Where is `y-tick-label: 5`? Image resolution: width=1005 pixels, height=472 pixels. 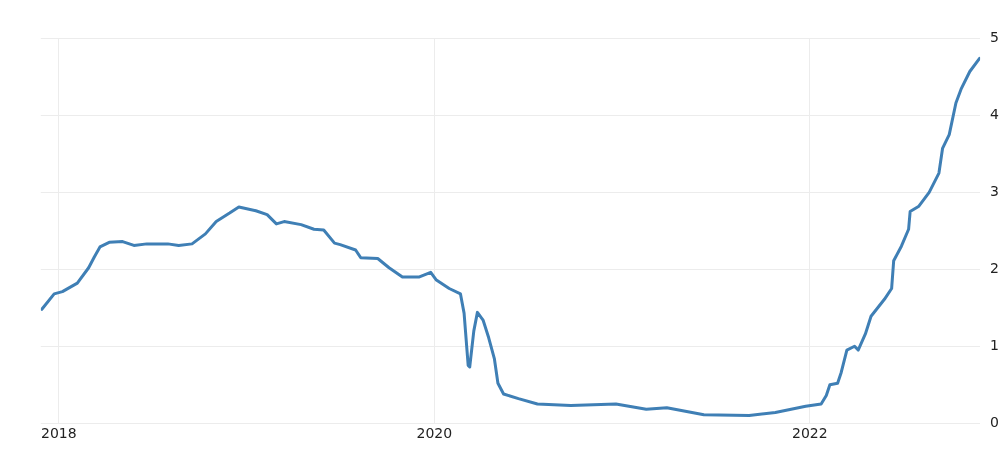 y-tick-label: 5 is located at coordinates (995, 37).